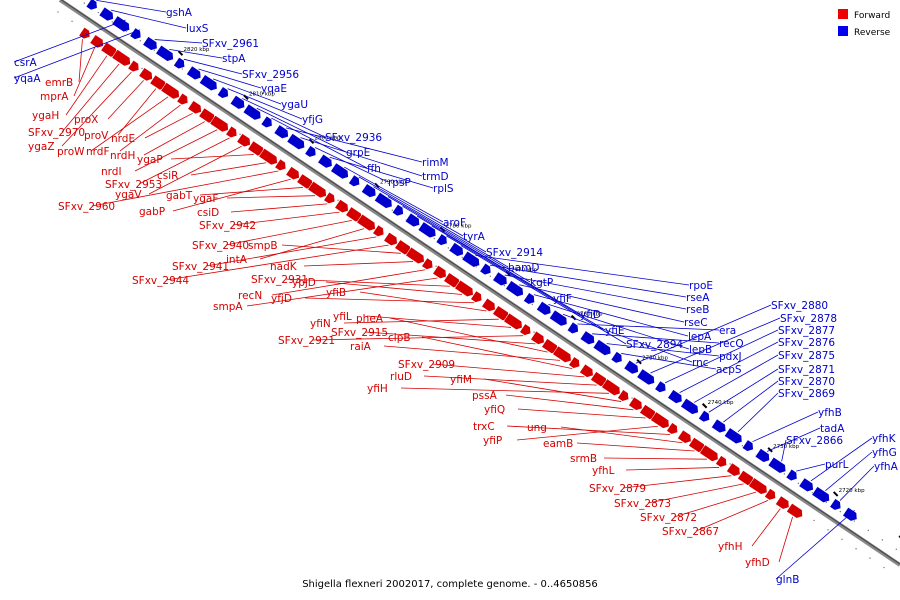  Describe the element at coordinates (71, 152) in the screenshot. I see `forward-gene-label-proW: proW` at that location.